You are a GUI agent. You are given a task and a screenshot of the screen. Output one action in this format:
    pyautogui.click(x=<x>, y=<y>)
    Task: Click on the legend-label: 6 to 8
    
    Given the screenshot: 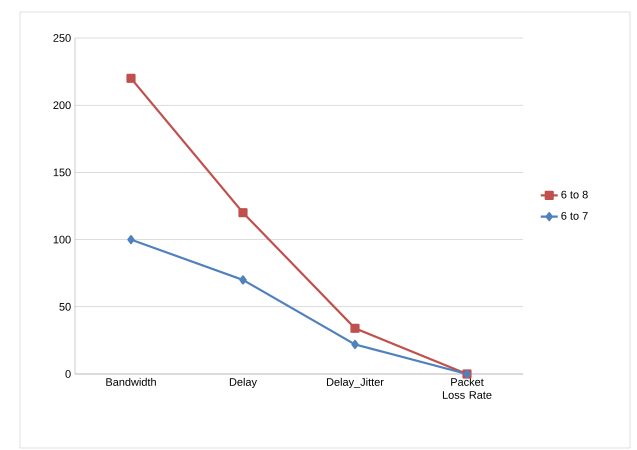 What is the action you would take?
    pyautogui.click(x=574, y=194)
    